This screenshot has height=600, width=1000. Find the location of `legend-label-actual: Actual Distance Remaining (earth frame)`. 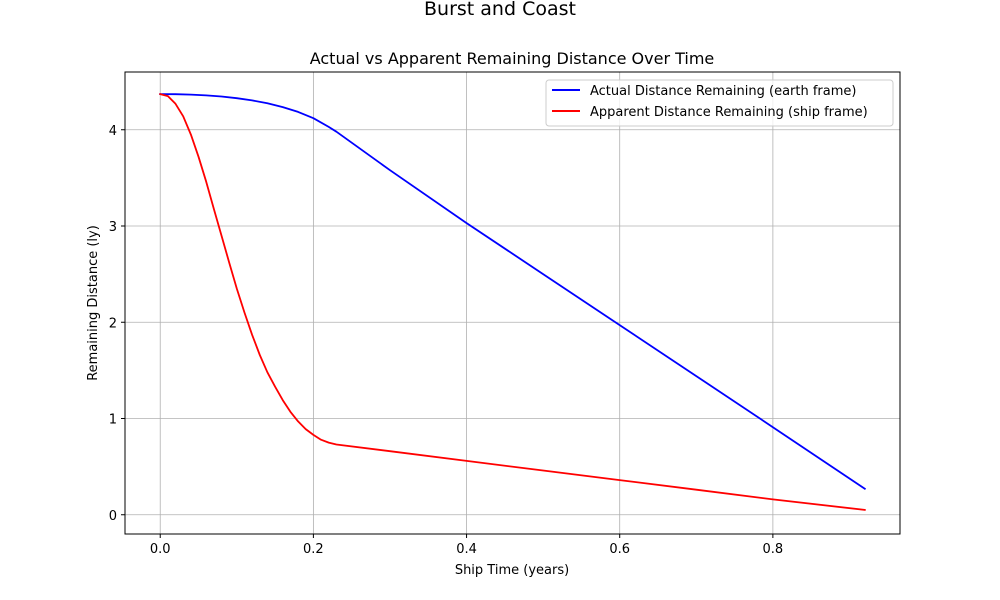

legend-label-actual: Actual Distance Remaining (earth frame) is located at coordinates (723, 91).